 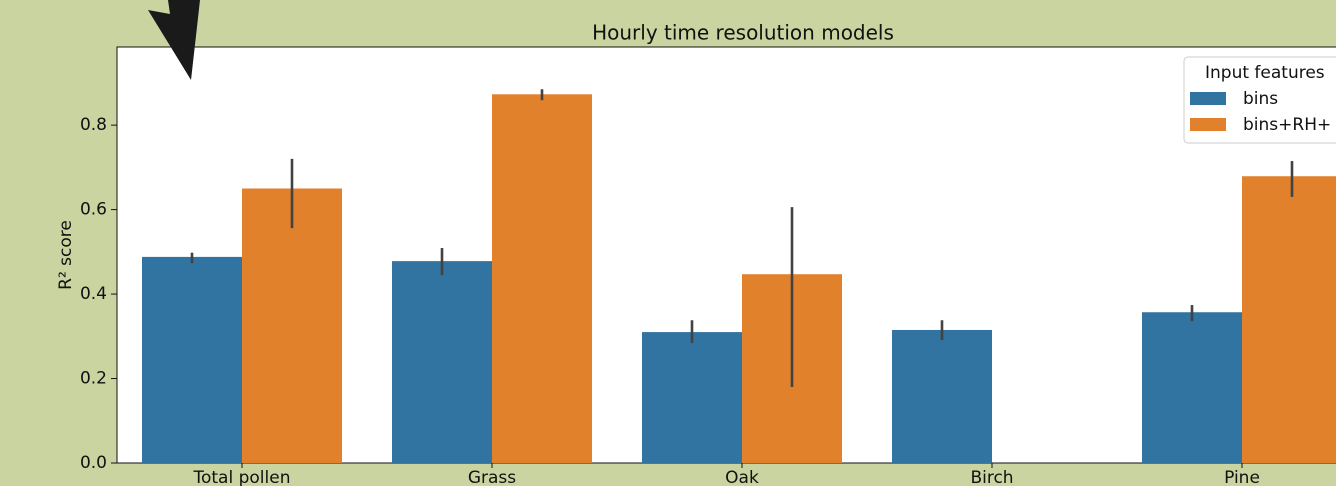 I want to click on y-tick-label: 0.6, so click(x=93, y=210).